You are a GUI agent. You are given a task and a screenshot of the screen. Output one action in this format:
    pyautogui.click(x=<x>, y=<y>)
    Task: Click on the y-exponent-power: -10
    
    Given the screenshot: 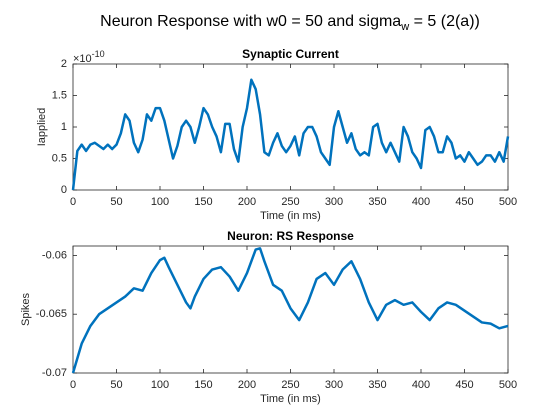 What is the action you would take?
    pyautogui.click(x=98, y=54)
    